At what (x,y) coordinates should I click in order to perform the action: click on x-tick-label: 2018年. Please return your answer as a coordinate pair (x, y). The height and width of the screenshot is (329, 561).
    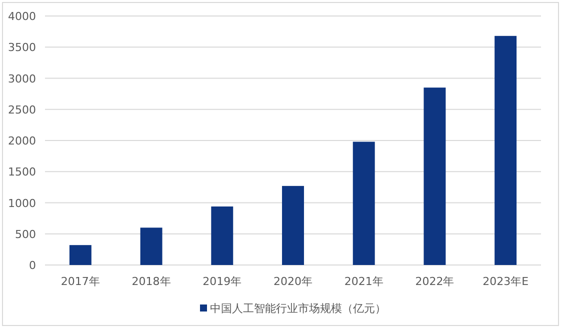
    Looking at the image, I should click on (151, 281).